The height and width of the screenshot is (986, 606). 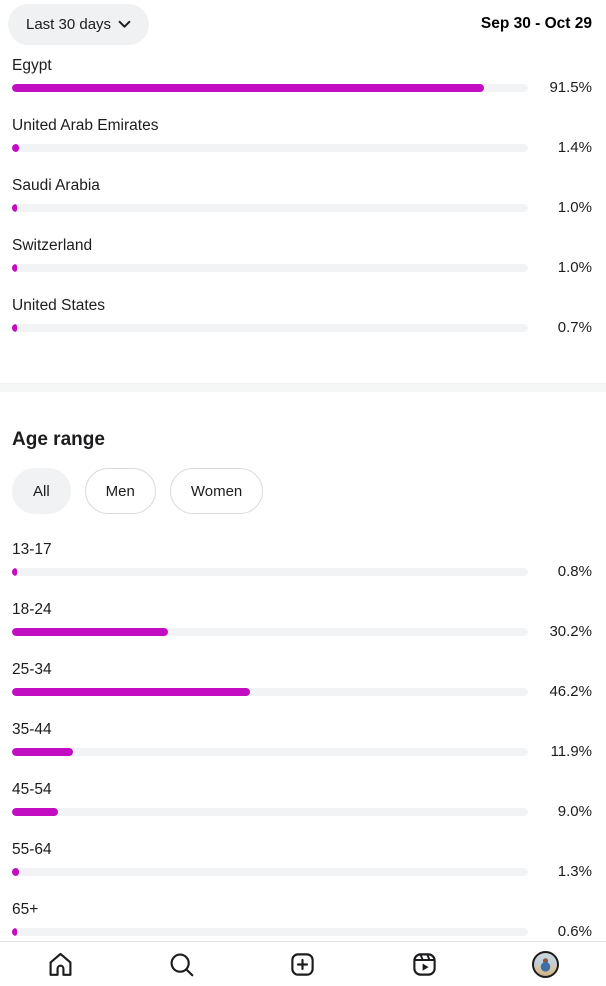 I want to click on profile-tab, so click(x=545, y=964).